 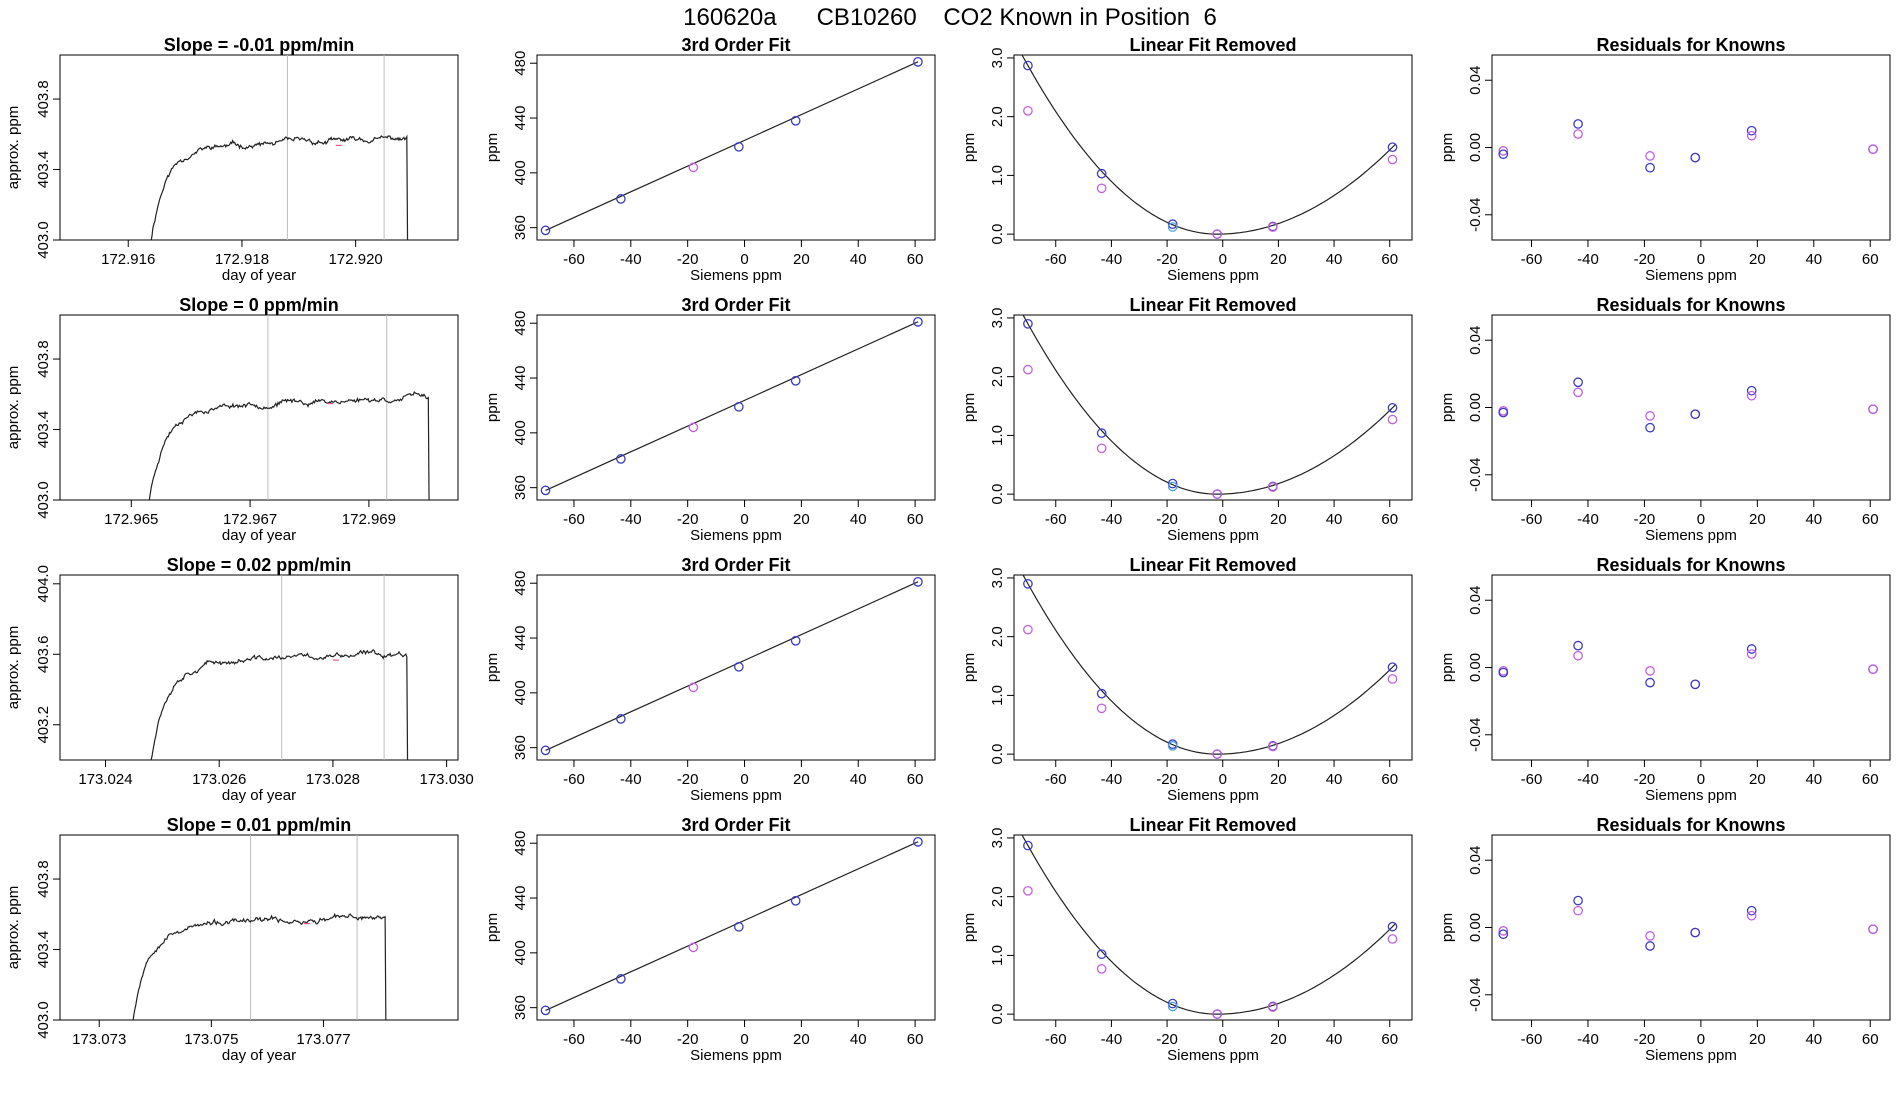 I want to click on y-tick-label: 403.4, so click(x=43, y=430).